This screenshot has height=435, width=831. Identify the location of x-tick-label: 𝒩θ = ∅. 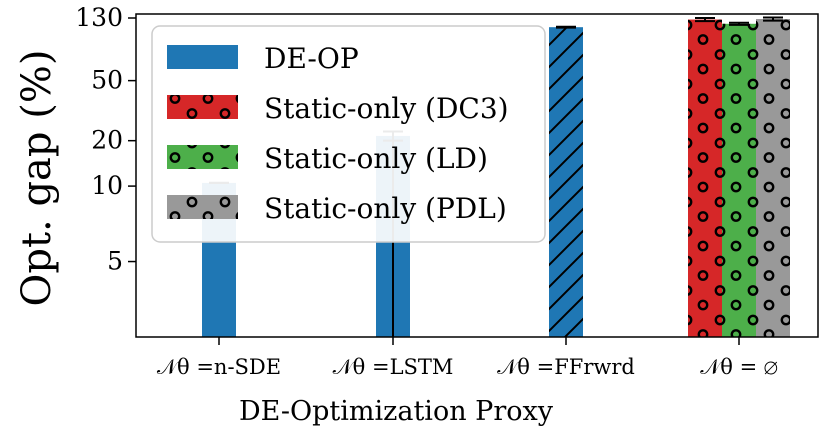
(739, 367).